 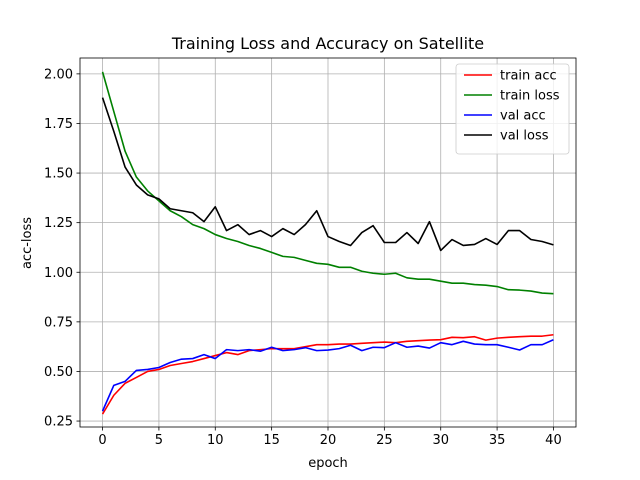 What do you see at coordinates (523, 116) in the screenshot?
I see `legend-label: val acc` at bounding box center [523, 116].